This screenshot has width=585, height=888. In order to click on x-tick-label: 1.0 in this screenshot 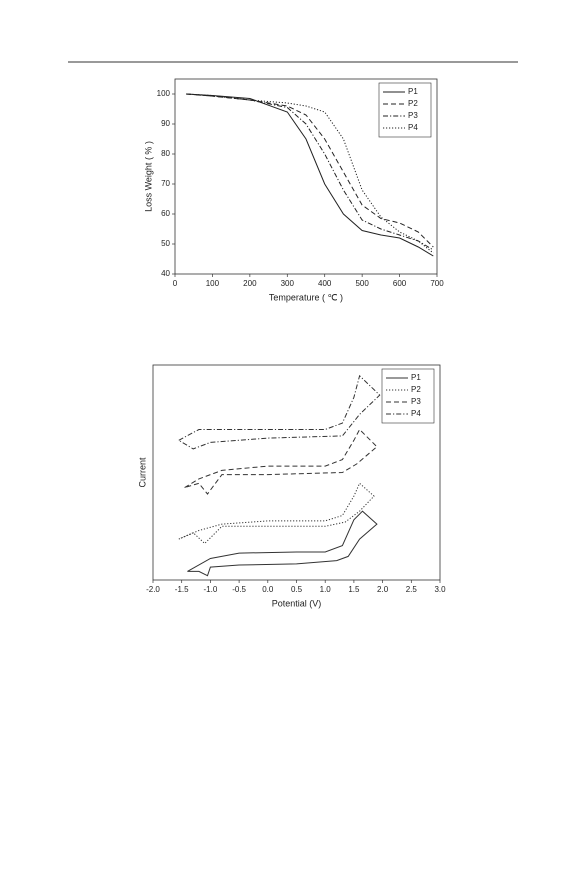, I will do `click(326, 589)`.